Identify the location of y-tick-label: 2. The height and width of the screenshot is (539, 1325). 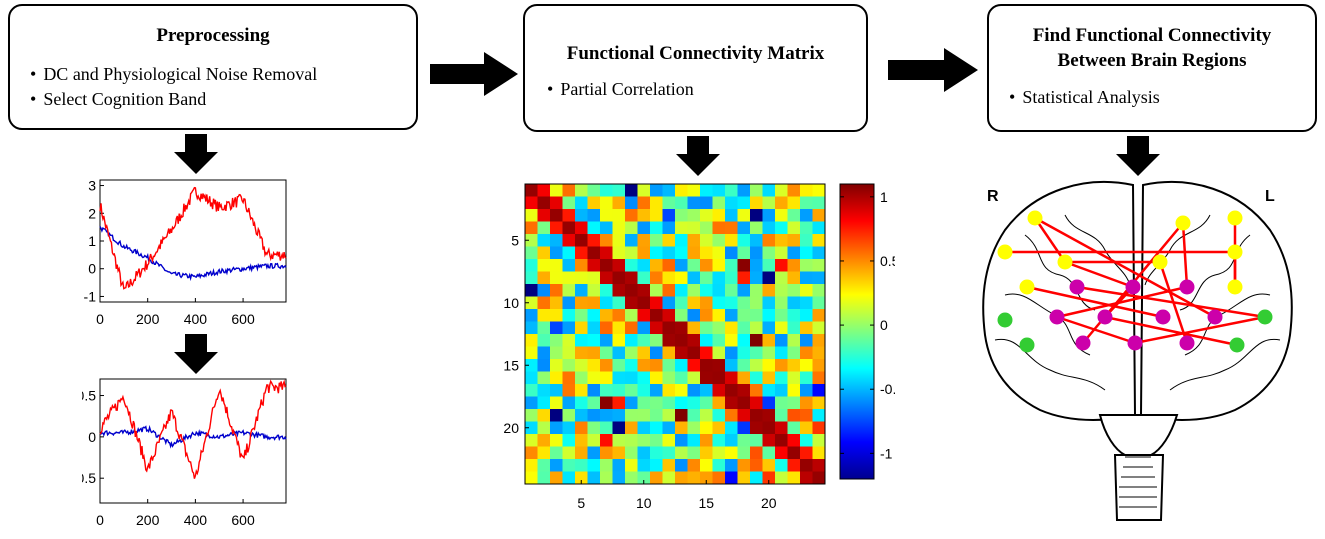
(92, 213).